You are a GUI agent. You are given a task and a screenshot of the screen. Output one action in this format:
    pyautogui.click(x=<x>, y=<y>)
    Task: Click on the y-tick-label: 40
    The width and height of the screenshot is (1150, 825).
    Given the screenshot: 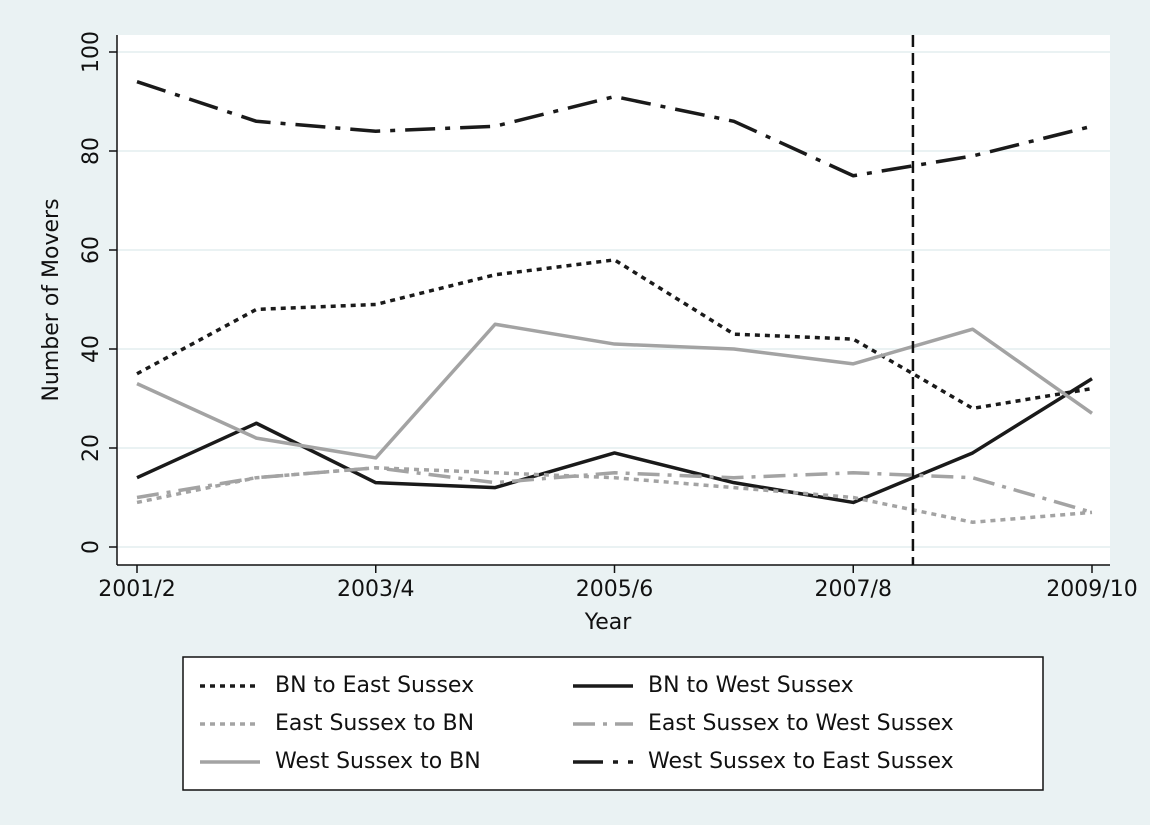 What is the action you would take?
    pyautogui.click(x=91, y=349)
    